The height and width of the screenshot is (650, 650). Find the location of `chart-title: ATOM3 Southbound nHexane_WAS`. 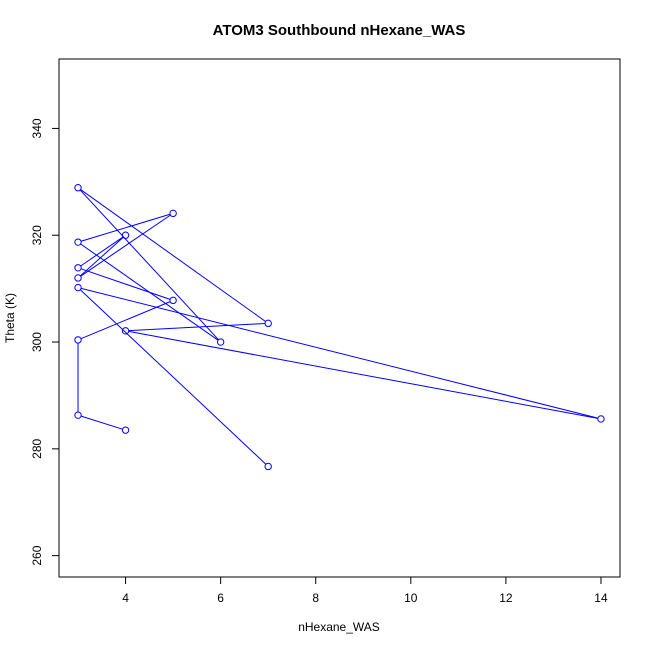

chart-title: ATOM3 Southbound nHexane_WAS is located at coordinates (339, 30).